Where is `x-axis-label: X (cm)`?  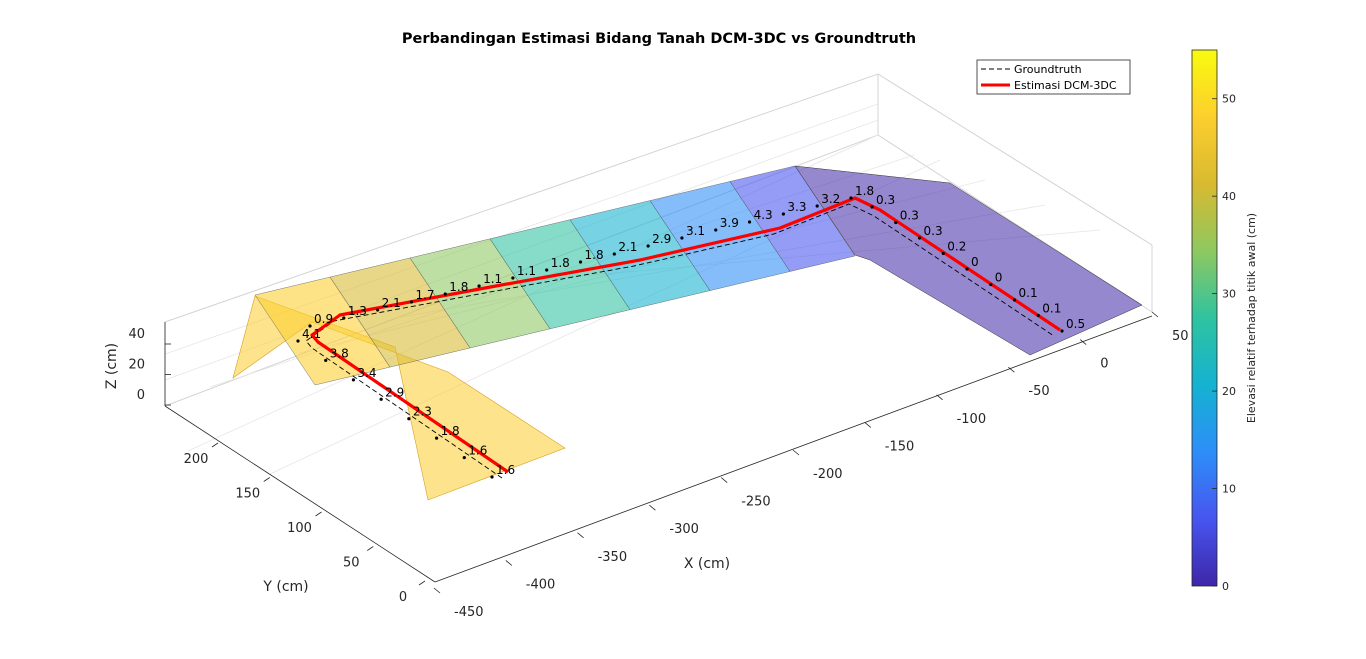 x-axis-label: X (cm) is located at coordinates (707, 564).